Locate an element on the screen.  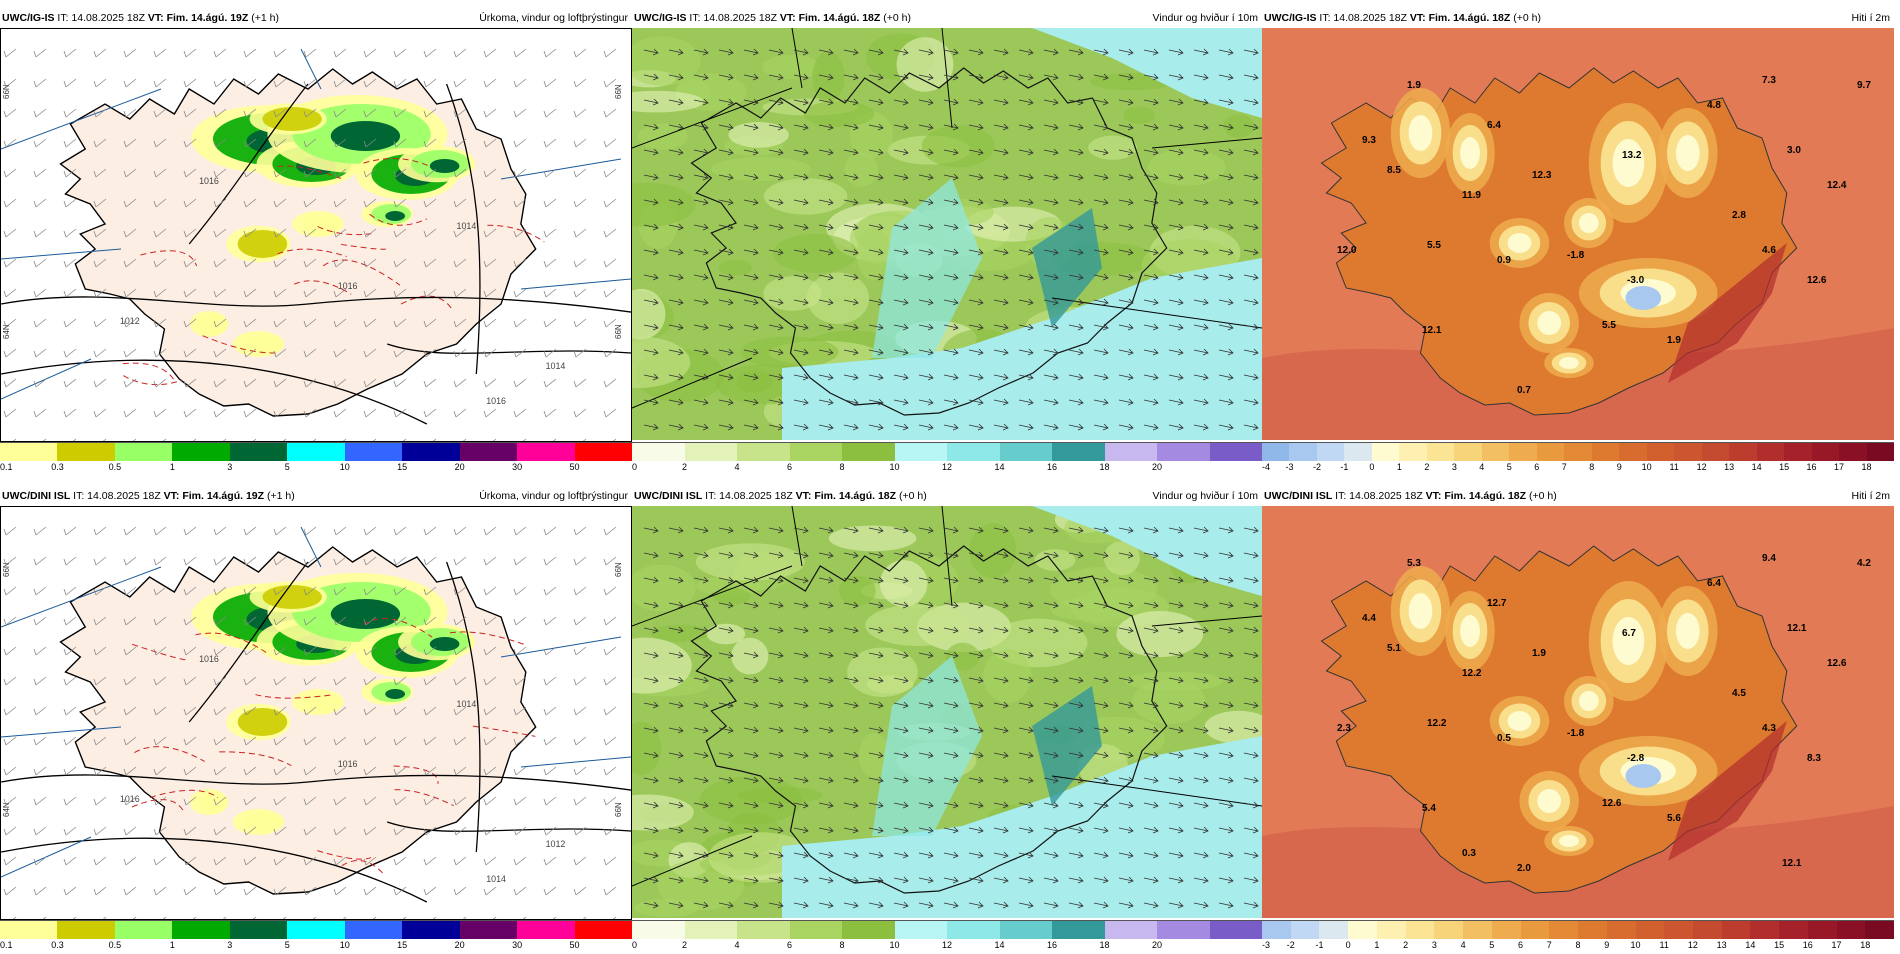
precip-map: 1016 1014 1016 1014 1012 1016 66N 66N 66N 64N is located at coordinates (316, 235).